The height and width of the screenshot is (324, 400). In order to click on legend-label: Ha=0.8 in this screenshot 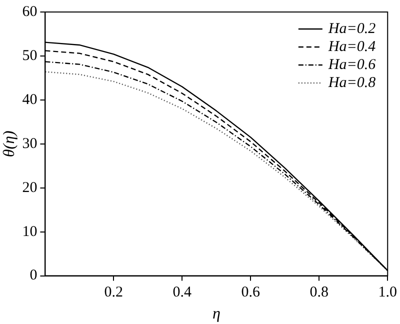, I will do `click(351, 82)`.